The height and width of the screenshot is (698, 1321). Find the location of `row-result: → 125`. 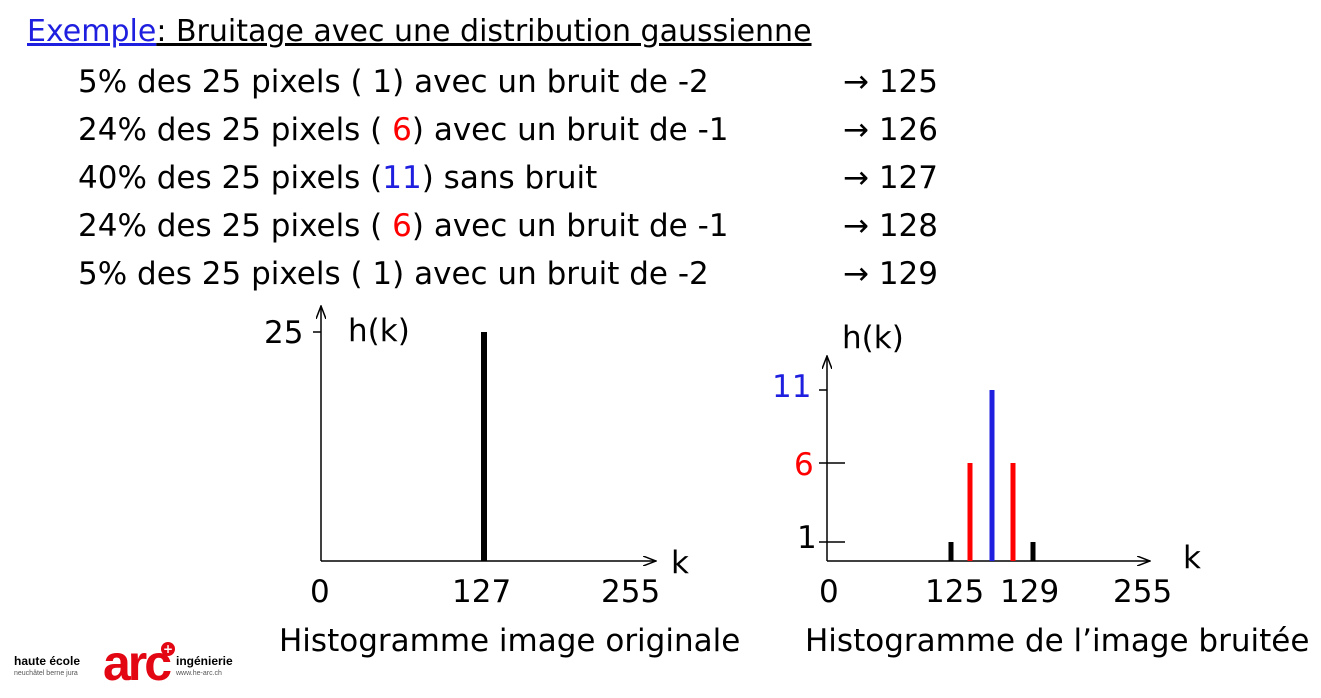

row-result: → 125 is located at coordinates (890, 82).